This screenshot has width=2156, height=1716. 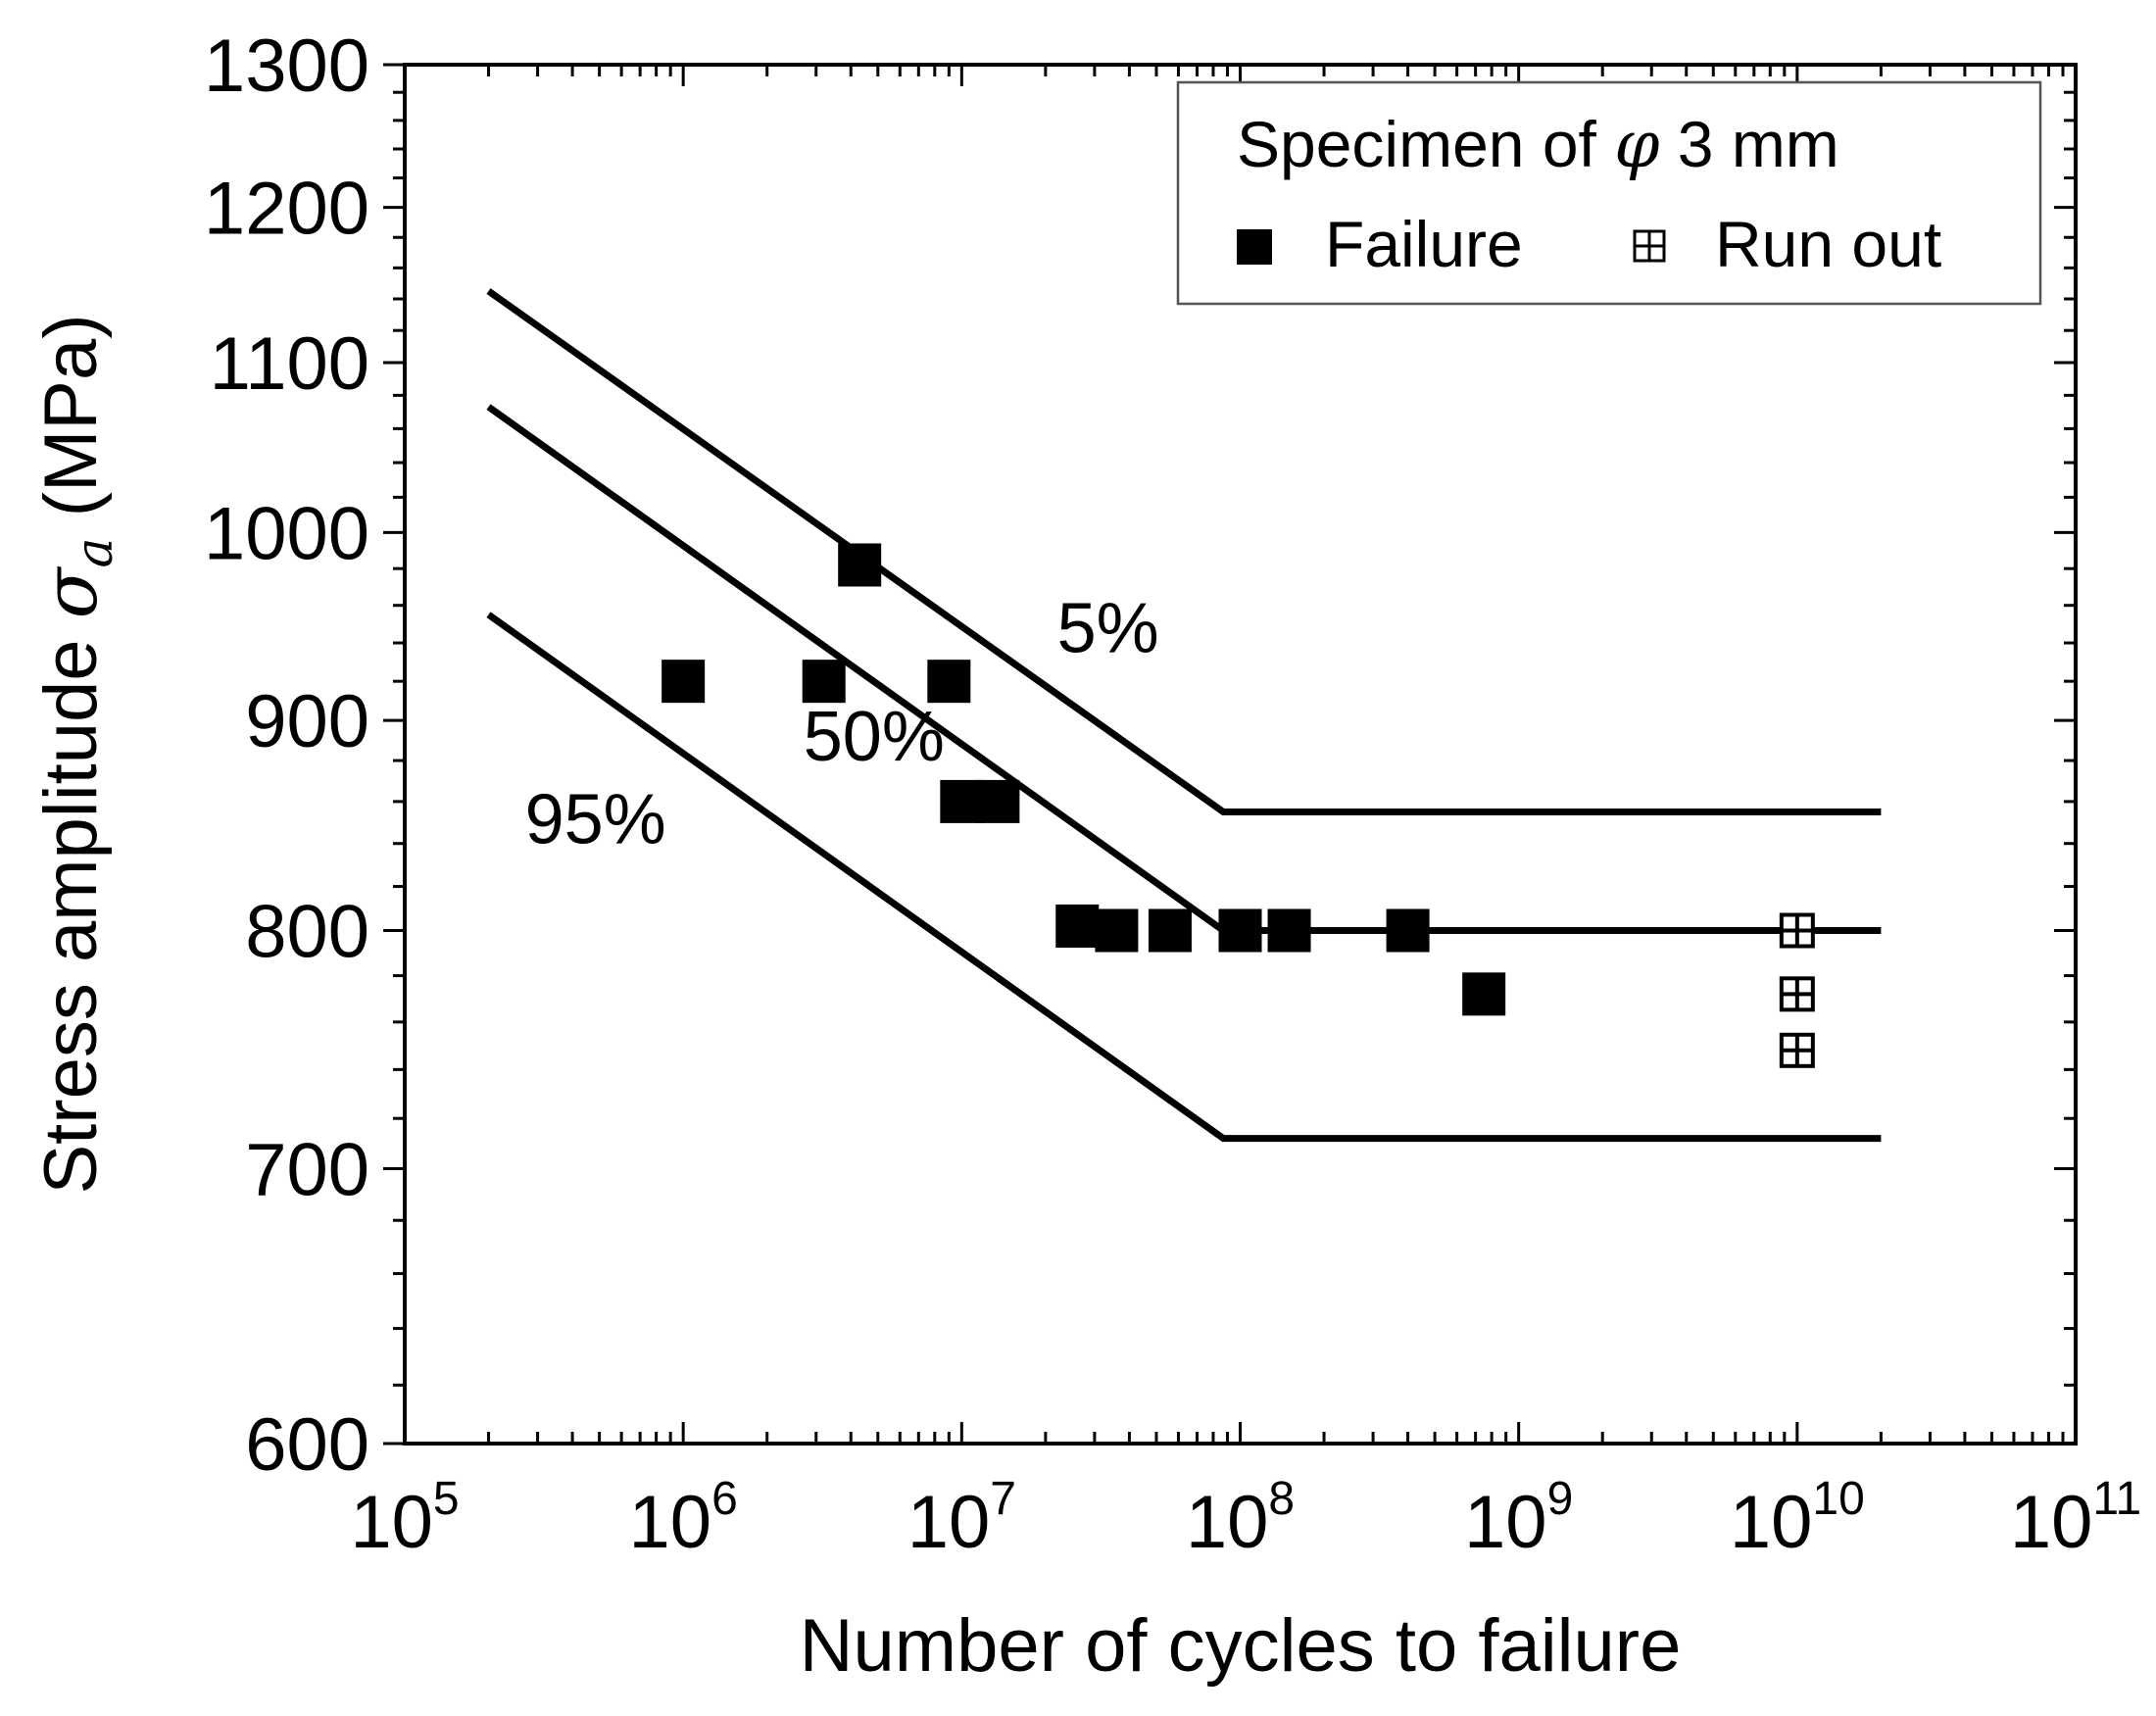 I want to click on x-tick-label: 10⁹, so click(x=1518, y=1518).